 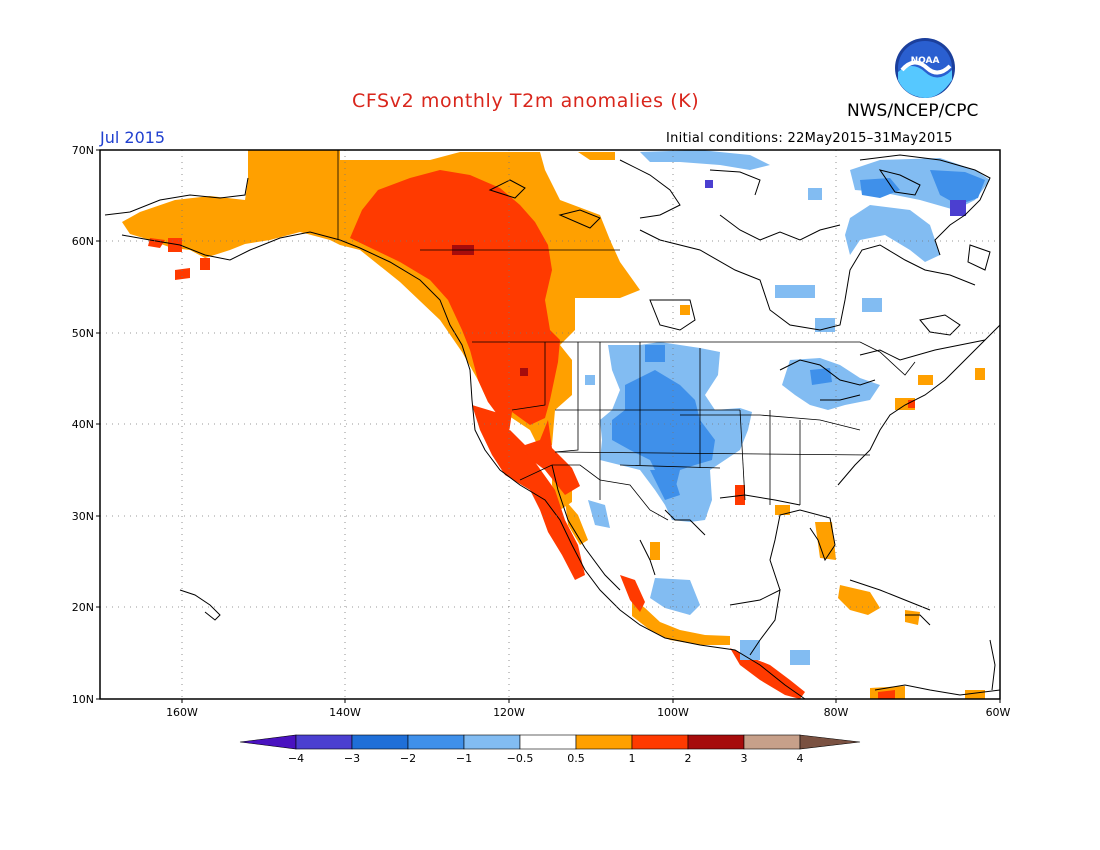 I want to click on lat-label: 70N, so click(x=83, y=150).